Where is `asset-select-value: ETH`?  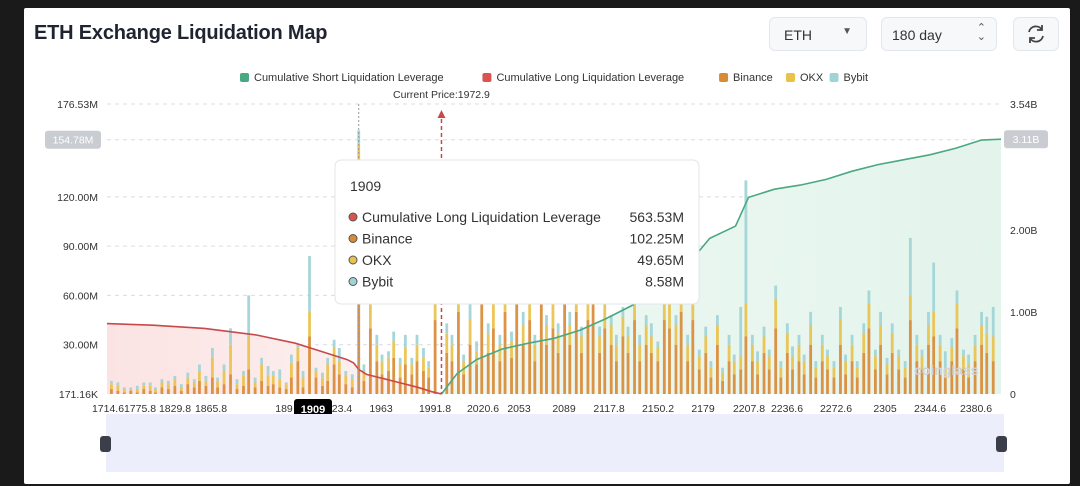 asset-select-value: ETH is located at coordinates (798, 35).